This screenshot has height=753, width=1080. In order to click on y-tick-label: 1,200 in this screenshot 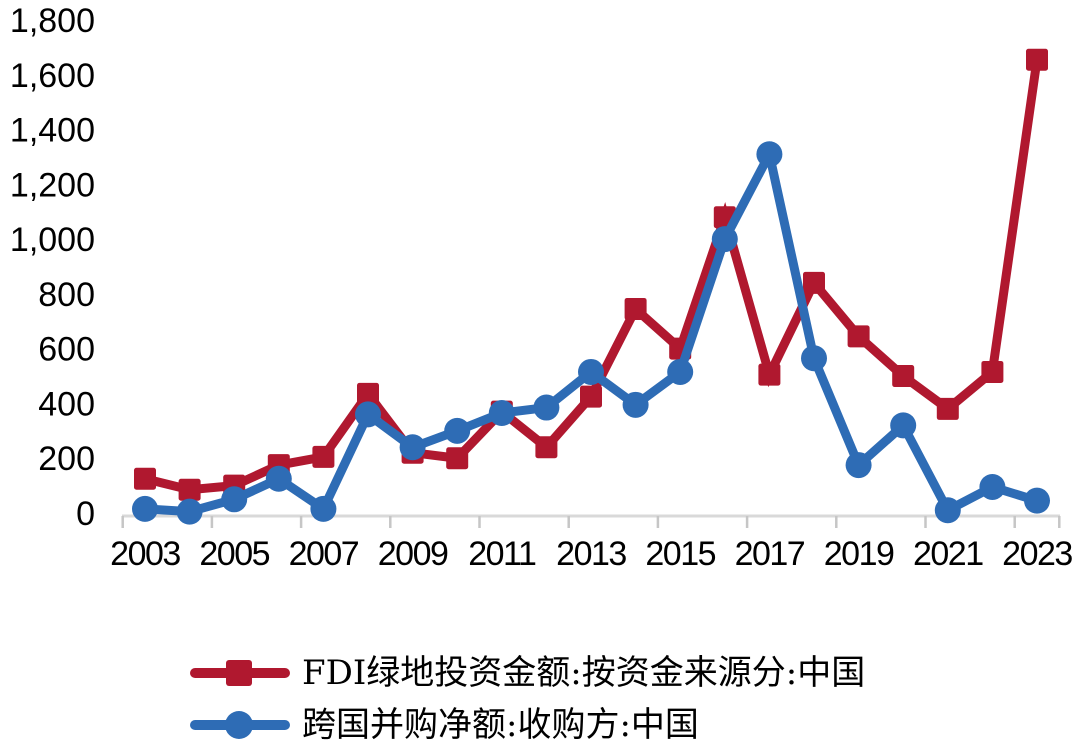, I will do `click(52, 185)`.